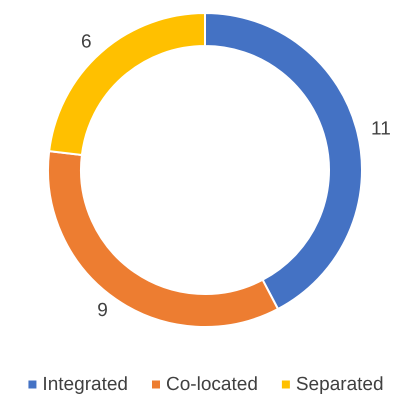  Describe the element at coordinates (102, 311) in the screenshot. I see `data-label: 9` at that location.